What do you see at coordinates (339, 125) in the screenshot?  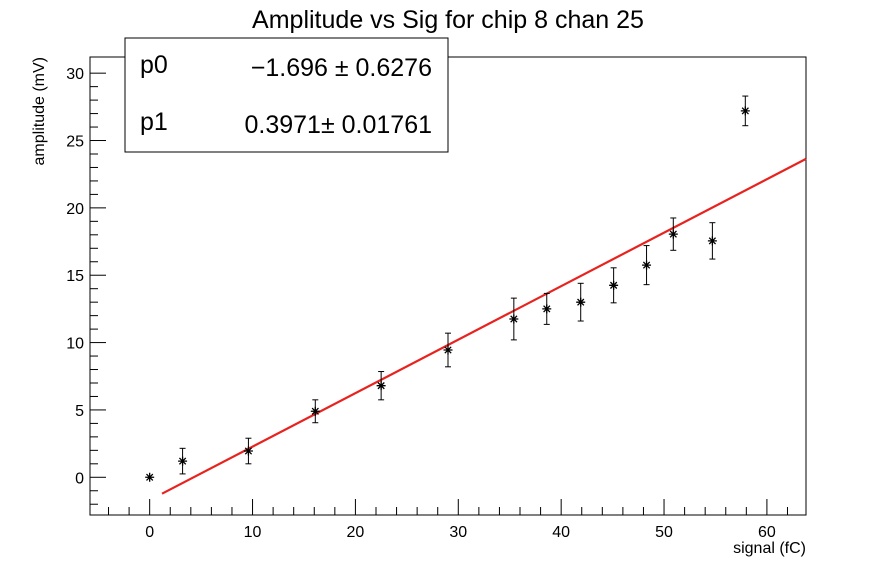 I see `stat-p1-value: 0.3971± 0.01761` at bounding box center [339, 125].